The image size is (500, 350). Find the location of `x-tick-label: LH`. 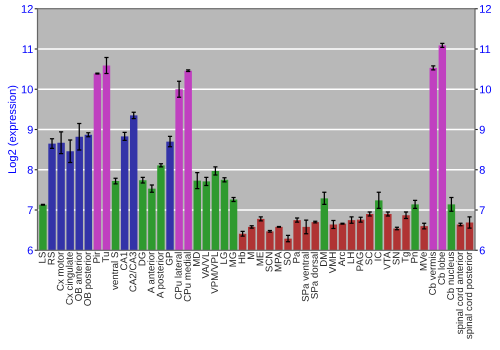

x-tick-label: LH is located at coordinates (350, 258).